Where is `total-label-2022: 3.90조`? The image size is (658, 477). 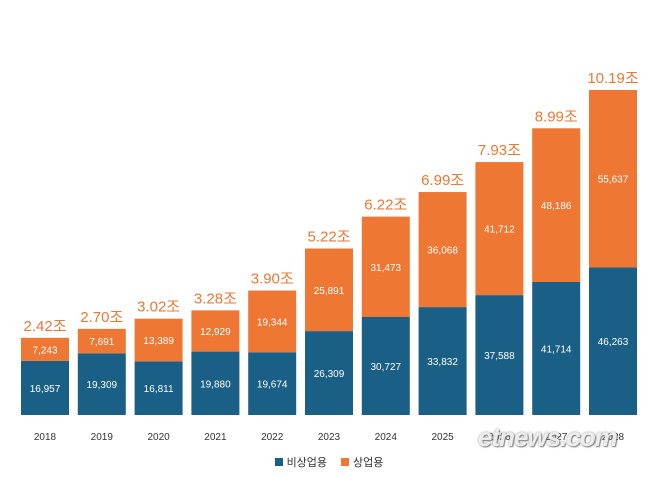 total-label-2022: 3.90조 is located at coordinates (272, 279).